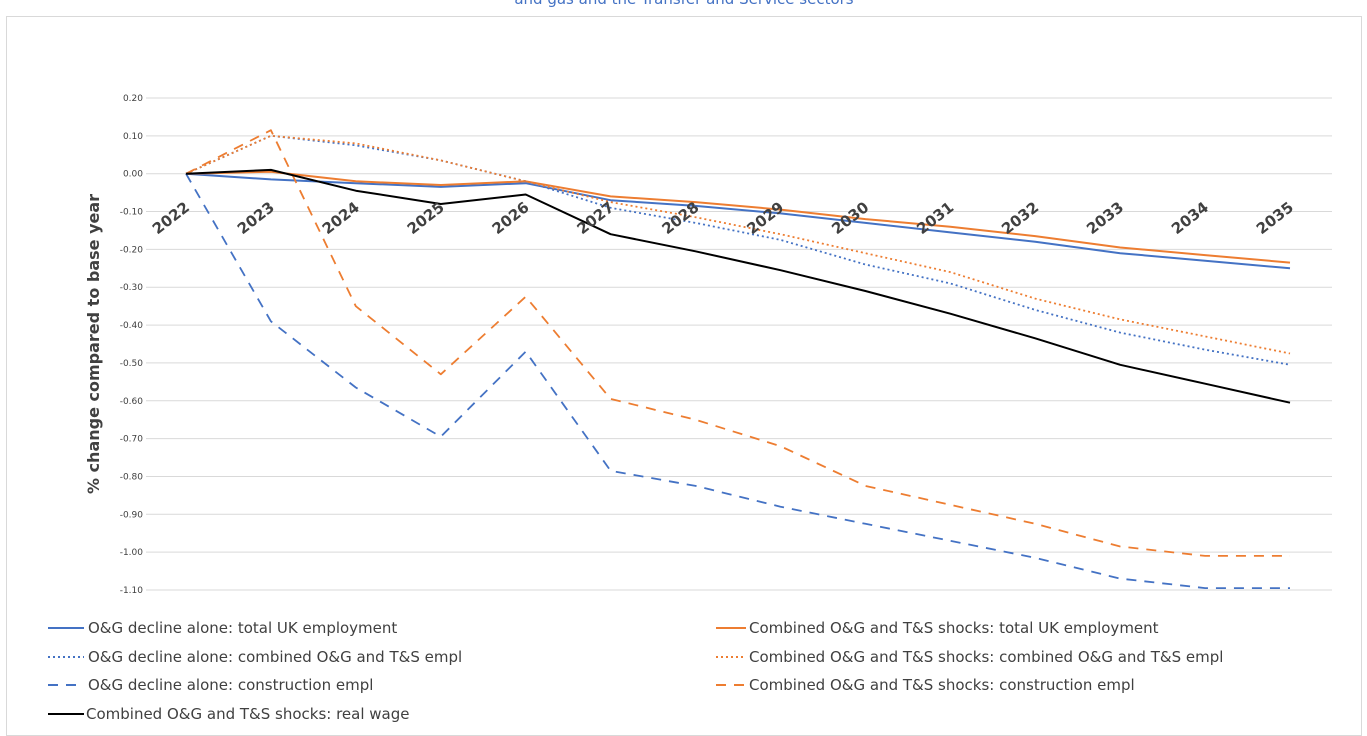 The image size is (1367, 736). Describe the element at coordinates (132, 288) in the screenshot. I see `y-tick-label: -0.30` at that location.